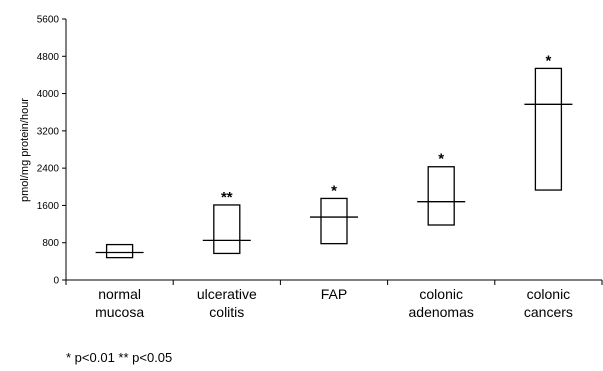 The image size is (603, 371). Describe the element at coordinates (56, 281) in the screenshot. I see `y-tick-label: 0` at that location.